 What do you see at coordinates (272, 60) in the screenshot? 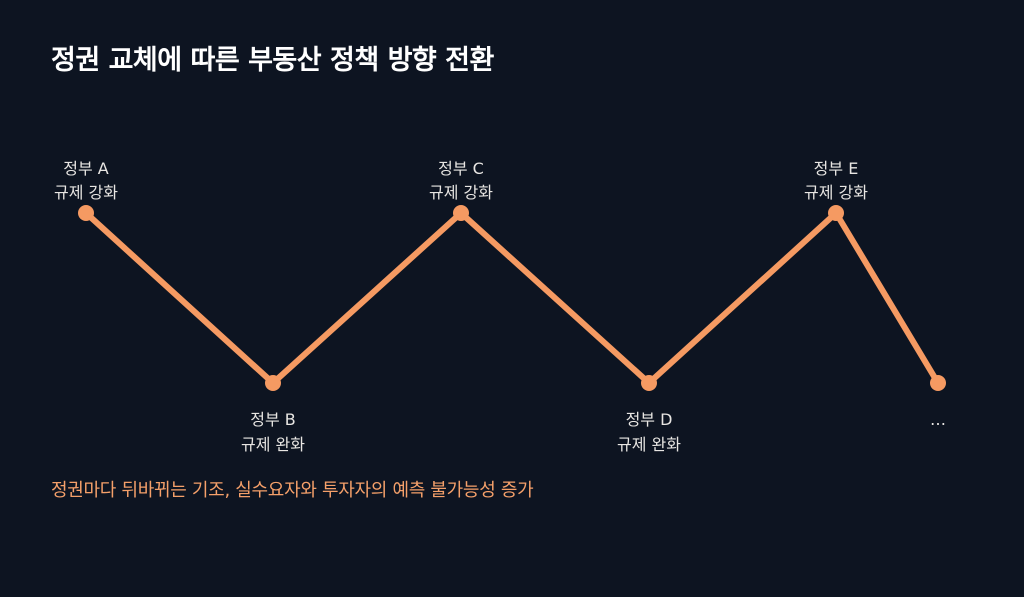
I see `page-title: 정권 교체에 따른 부동산 정책 방향 전환` at bounding box center [272, 60].